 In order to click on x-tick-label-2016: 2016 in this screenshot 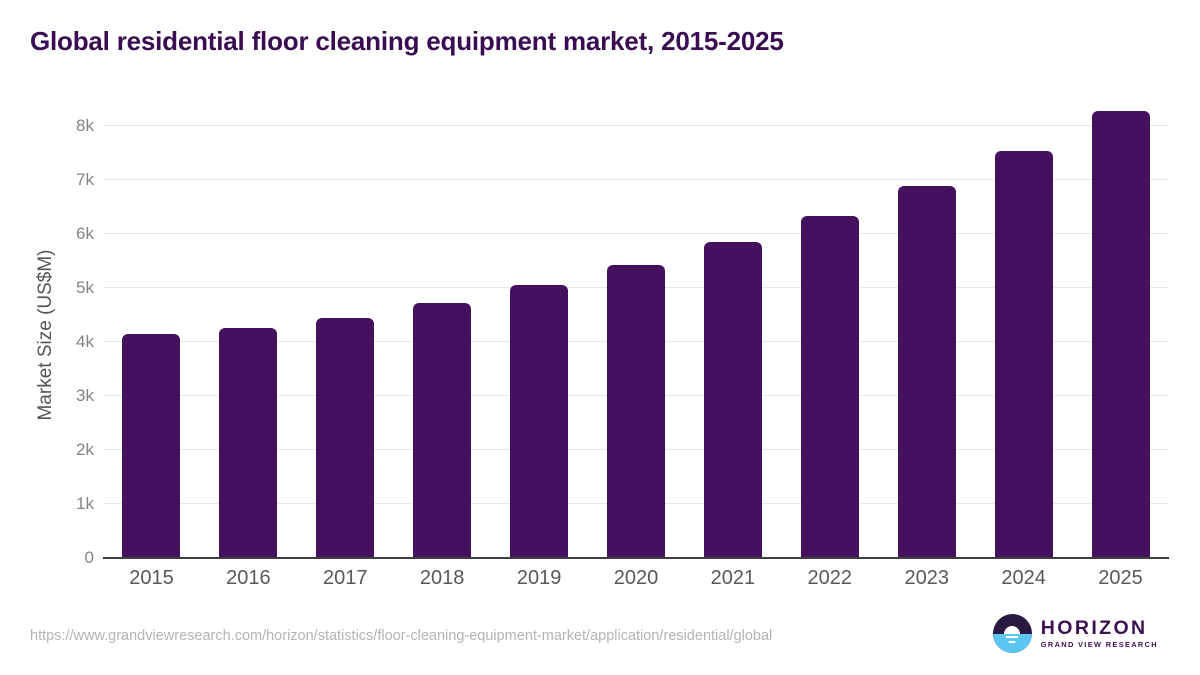, I will do `click(248, 578)`.